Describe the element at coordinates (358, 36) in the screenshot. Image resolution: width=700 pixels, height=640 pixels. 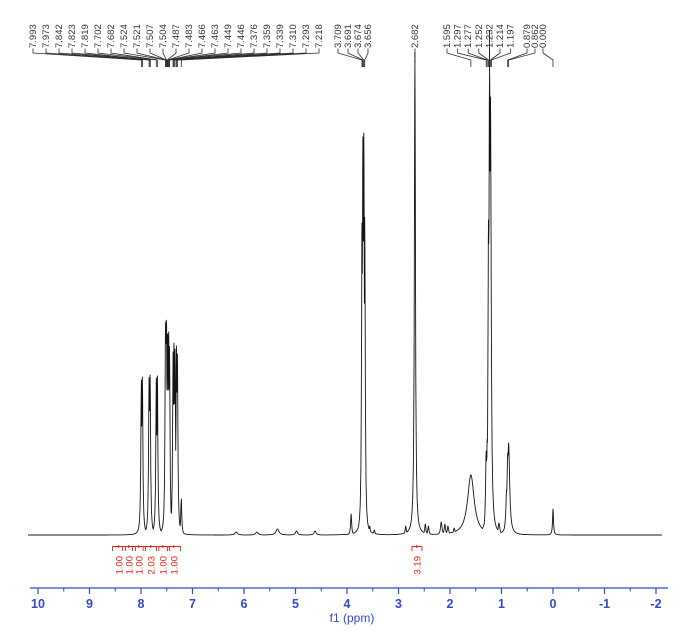
I see `peak-label: 3.674` at that location.